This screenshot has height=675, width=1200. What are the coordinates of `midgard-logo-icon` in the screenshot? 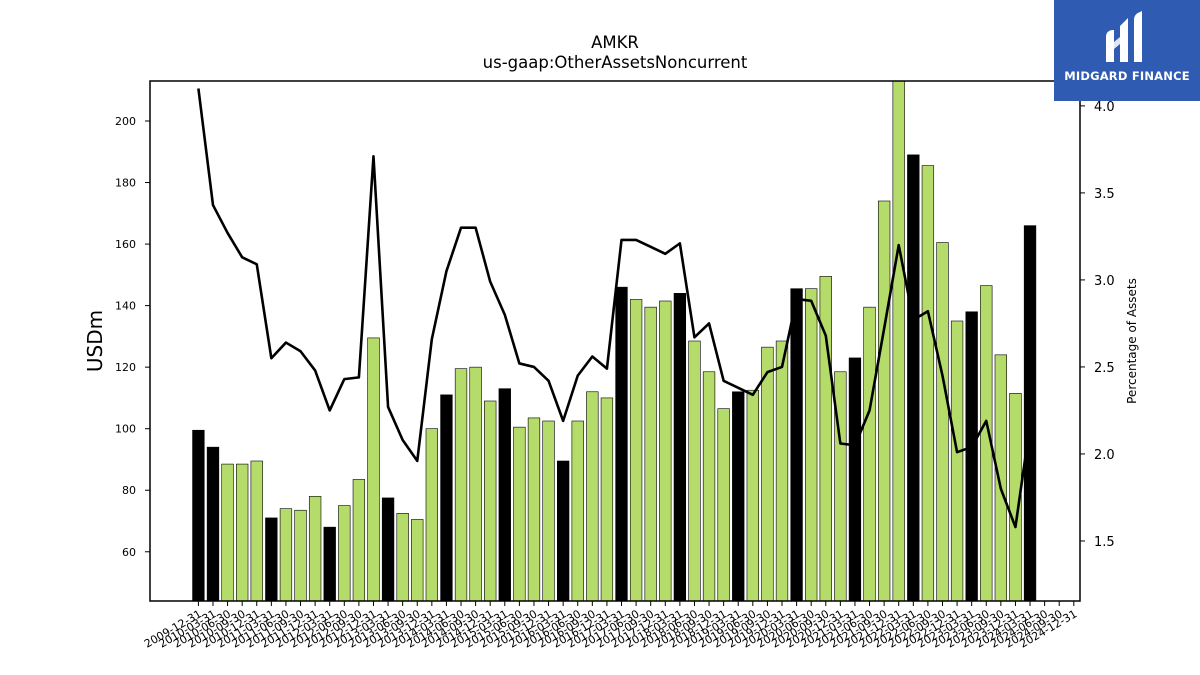 It's located at (1124, 36).